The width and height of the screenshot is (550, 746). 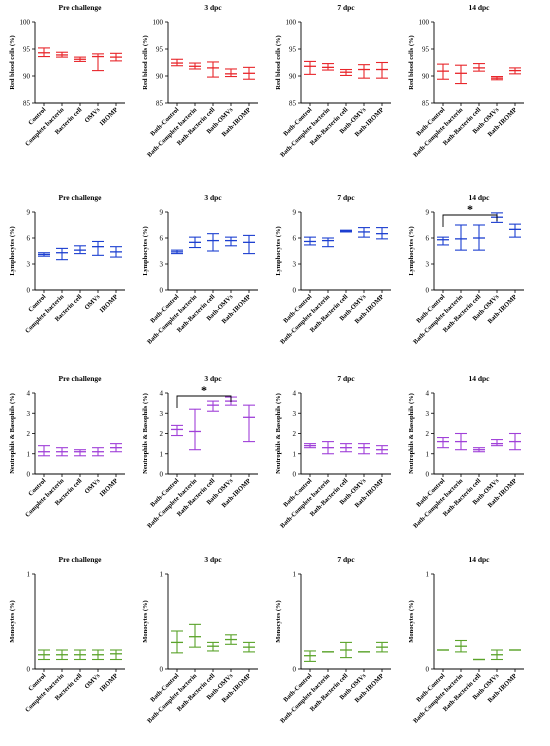 I want to click on y-axis-label: Neutrophils & Basophils (%), so click(x=145, y=433).